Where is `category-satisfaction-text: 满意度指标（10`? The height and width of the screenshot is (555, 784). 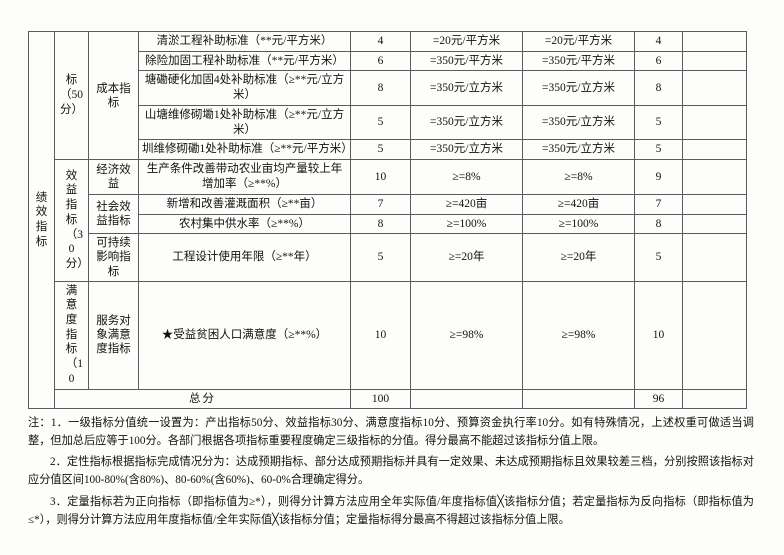 category-satisfaction-text: 满意度指标（10 is located at coordinates (74, 334).